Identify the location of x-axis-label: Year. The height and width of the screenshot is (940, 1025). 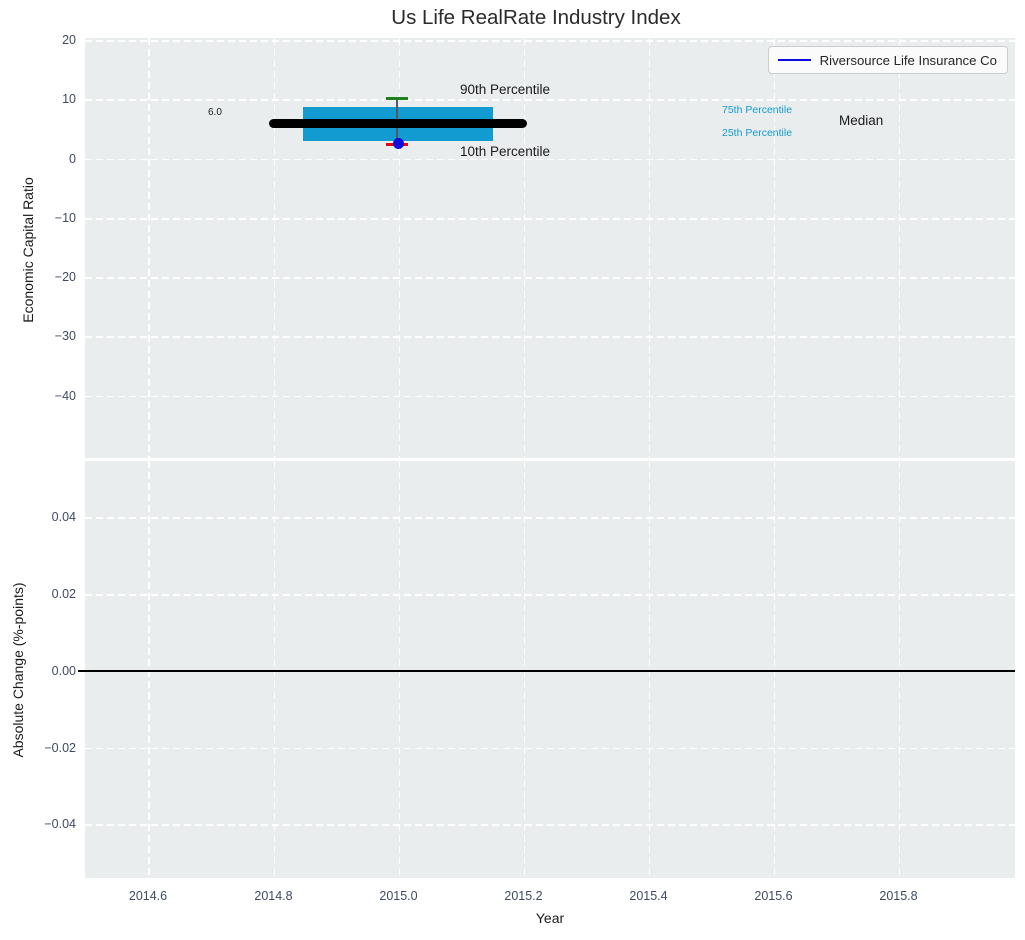
(550, 918).